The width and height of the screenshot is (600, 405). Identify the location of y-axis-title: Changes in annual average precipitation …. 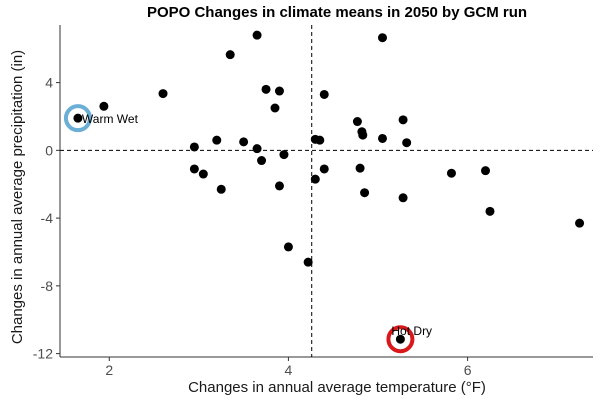
(17, 197).